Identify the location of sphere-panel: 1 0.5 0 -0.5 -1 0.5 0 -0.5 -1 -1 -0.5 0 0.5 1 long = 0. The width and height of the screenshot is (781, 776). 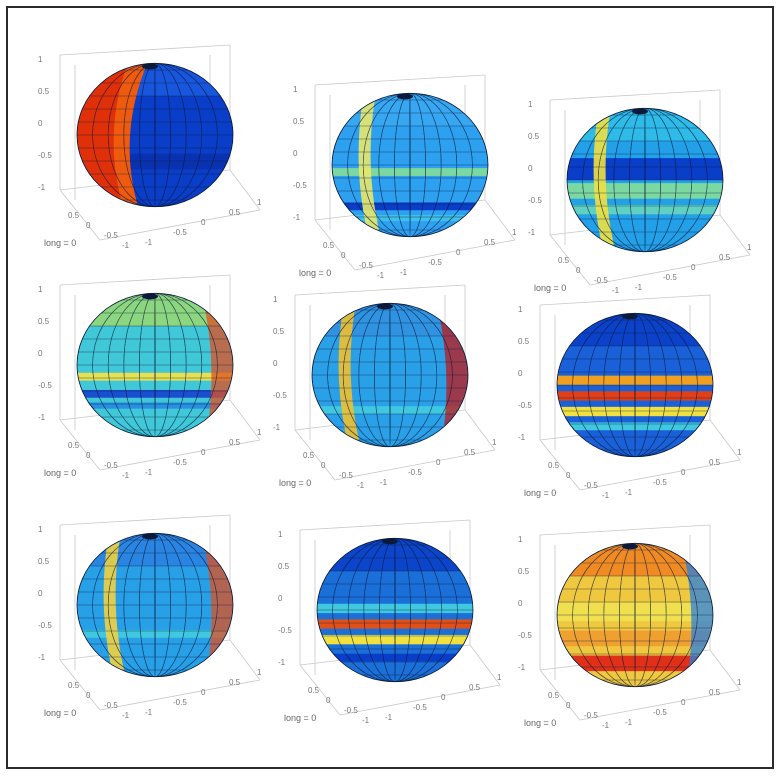
(645, 210).